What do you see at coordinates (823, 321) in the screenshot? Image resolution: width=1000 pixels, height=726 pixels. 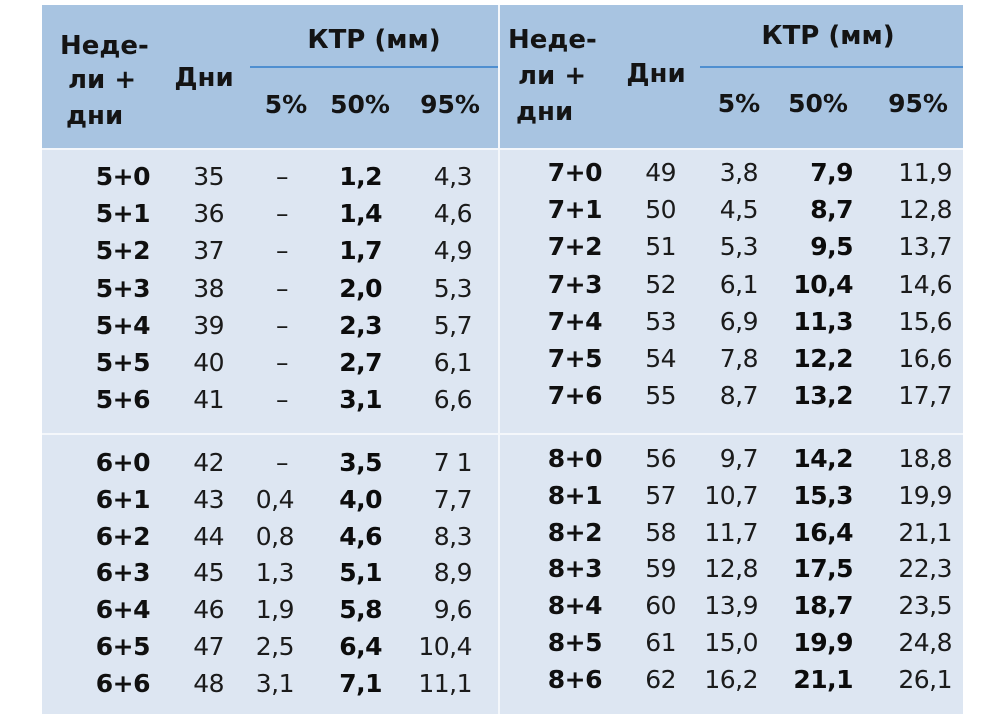 I see `right-cell-p50: 11,3` at bounding box center [823, 321].